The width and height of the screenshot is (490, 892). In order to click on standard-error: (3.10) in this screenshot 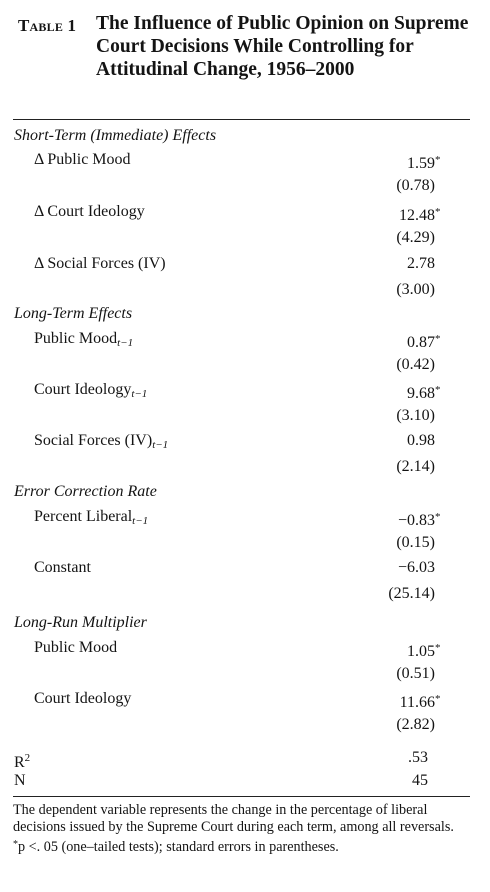, I will do `click(415, 415)`.